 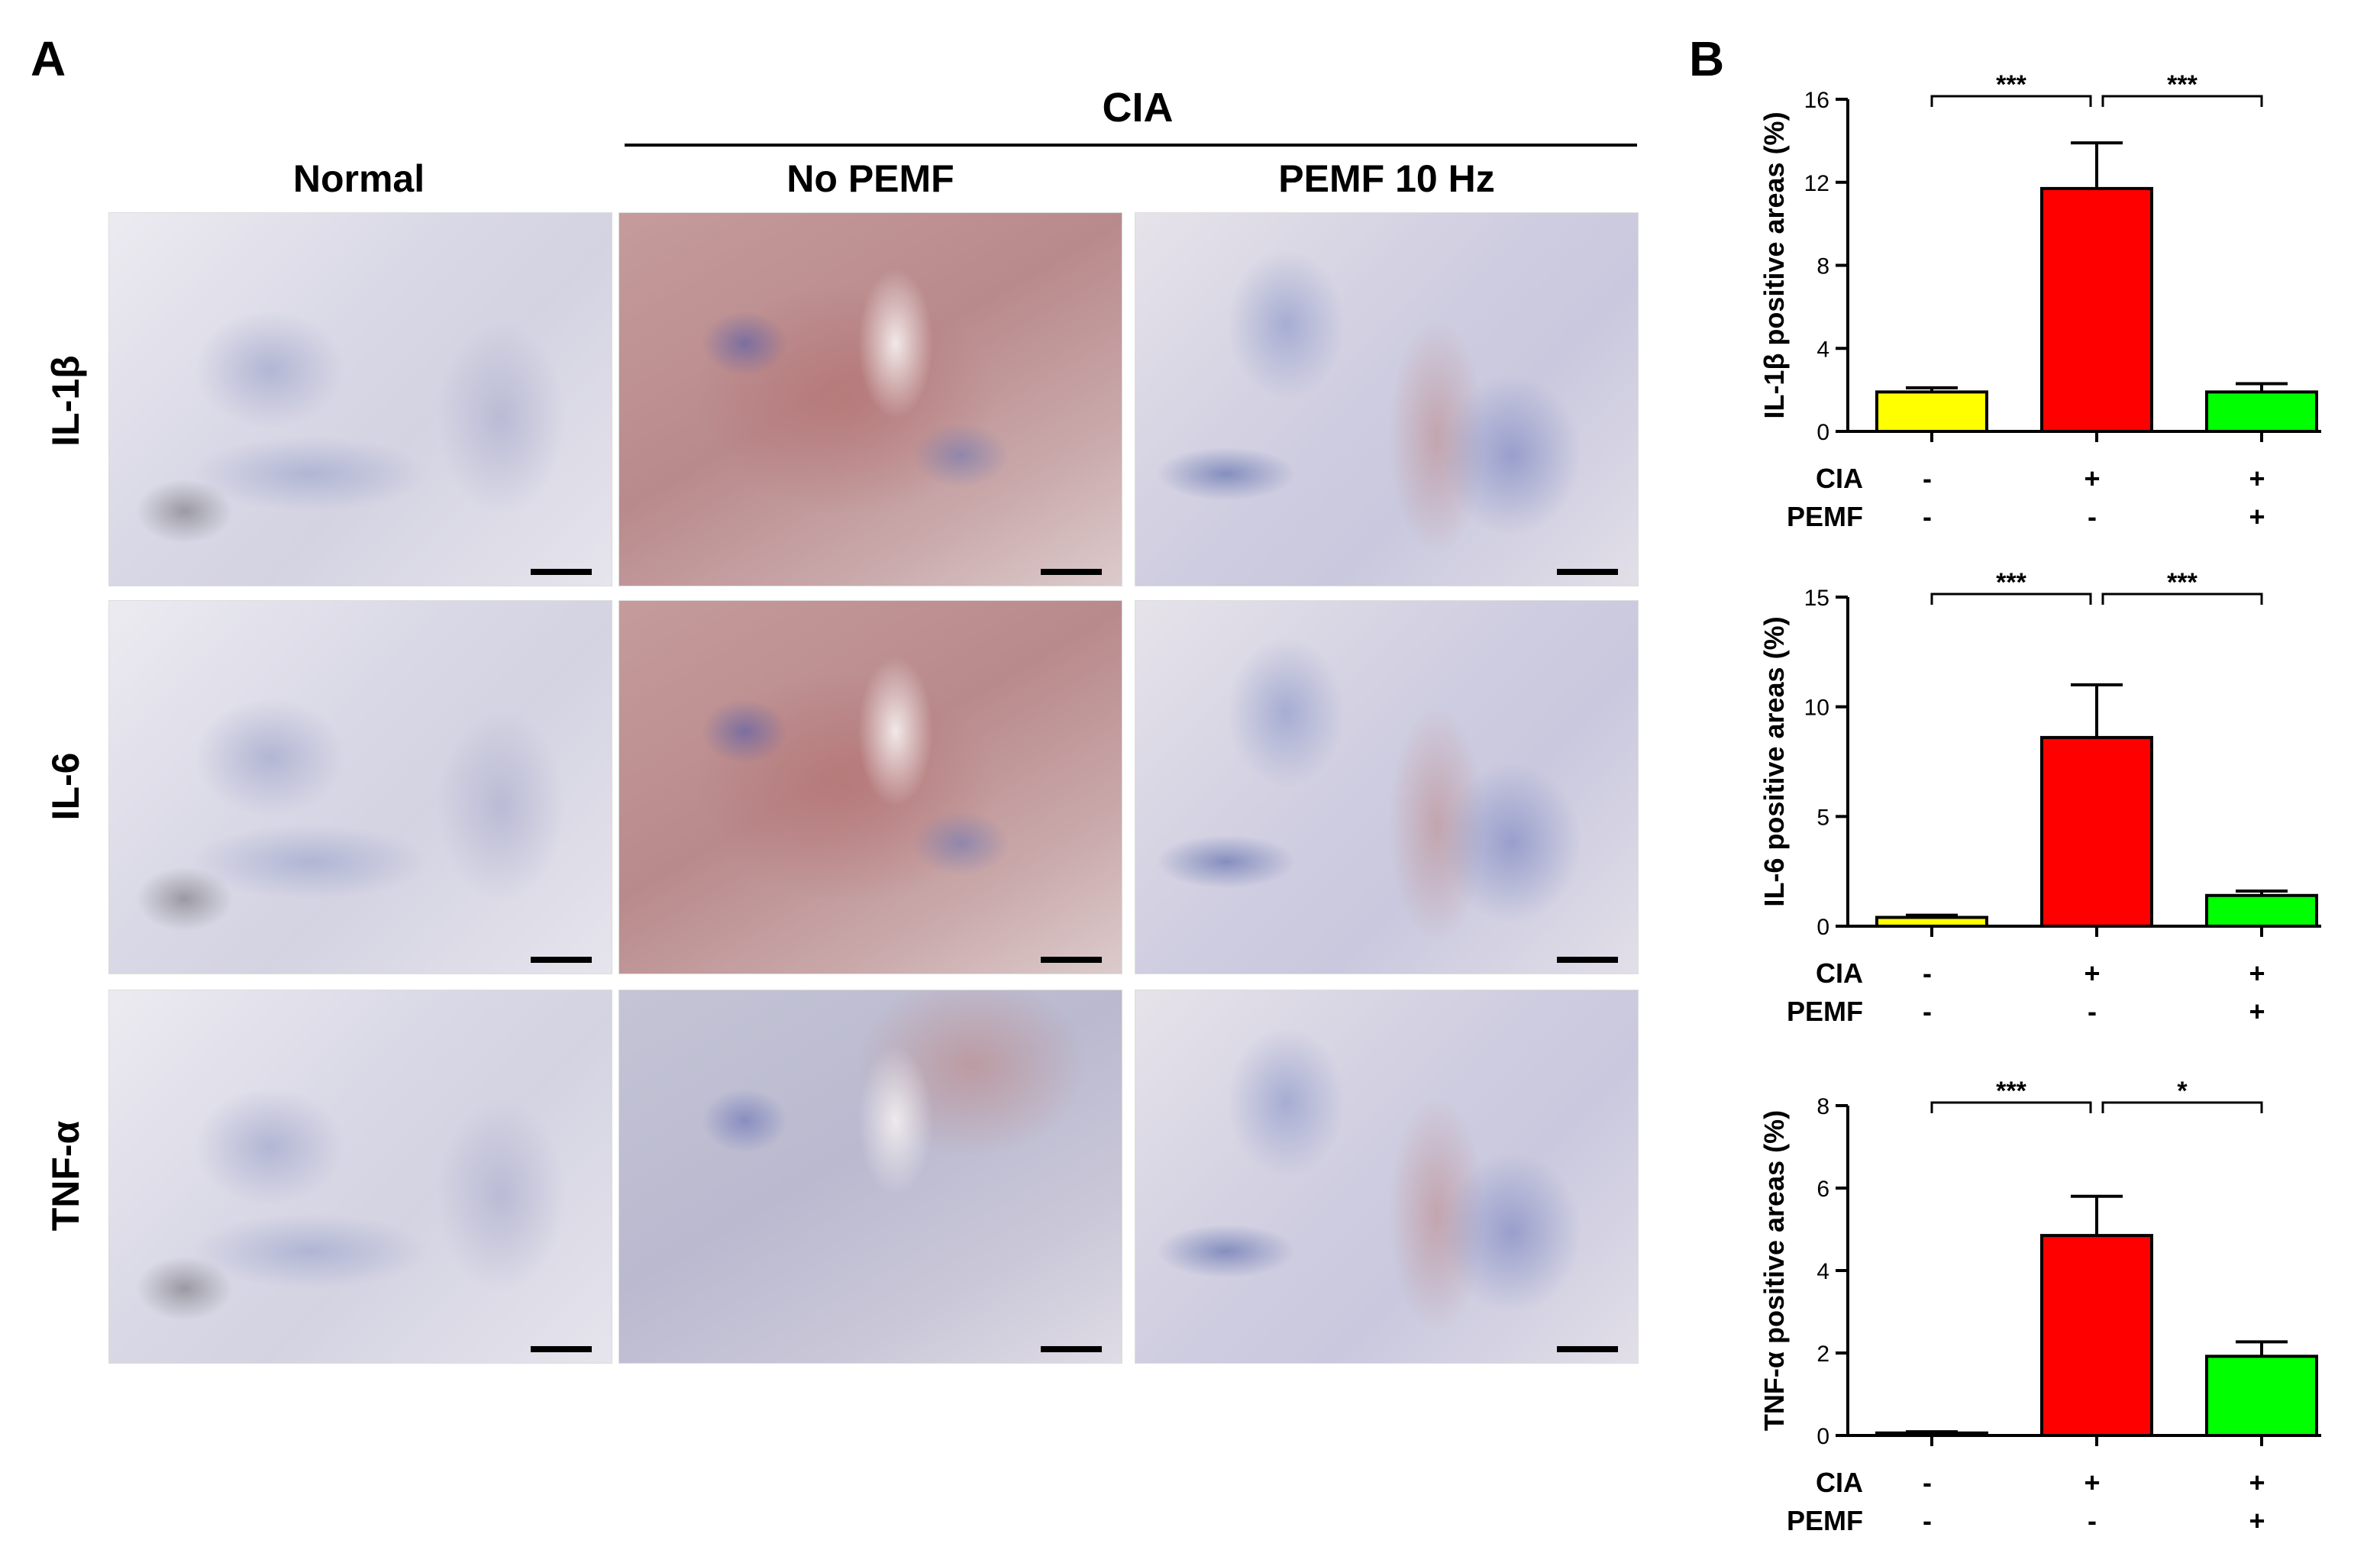 I want to click on micrograph-il6-no-pemf, so click(x=870, y=787).